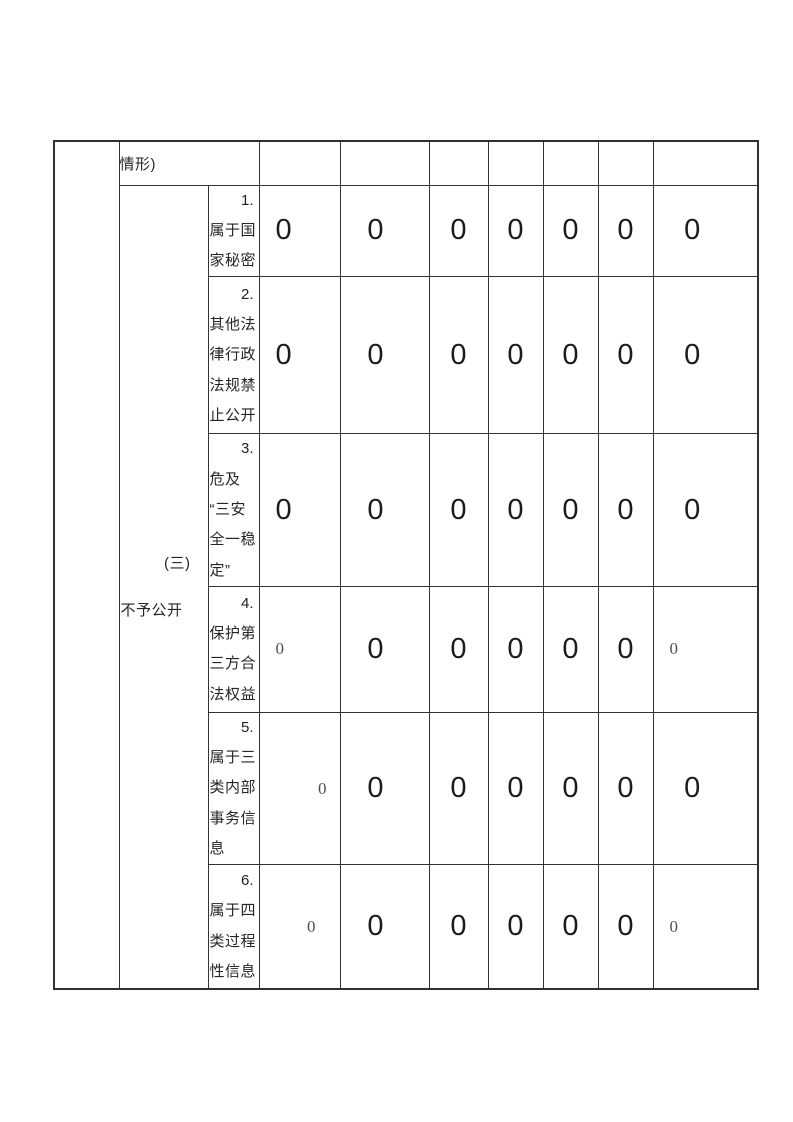  I want to click on item-label: 危及 “三安 全一稳 定”, so click(233, 524).